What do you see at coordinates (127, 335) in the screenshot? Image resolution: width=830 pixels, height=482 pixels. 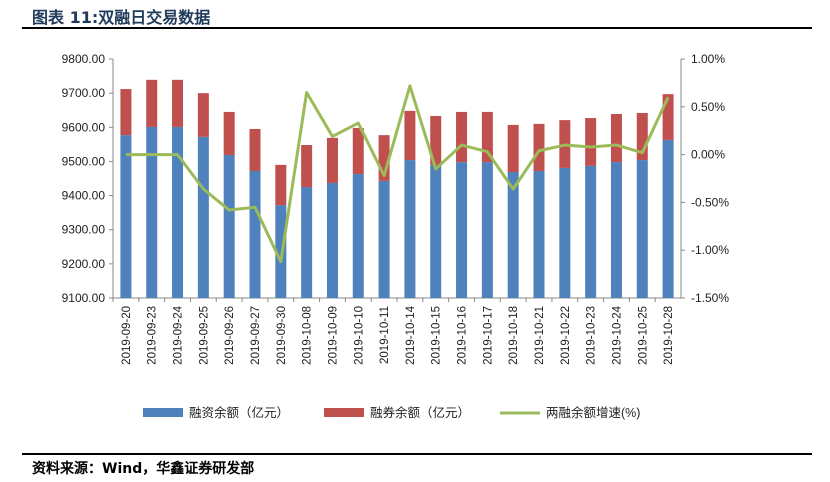 I see `x-tick-label: 2019-09-20` at bounding box center [127, 335].